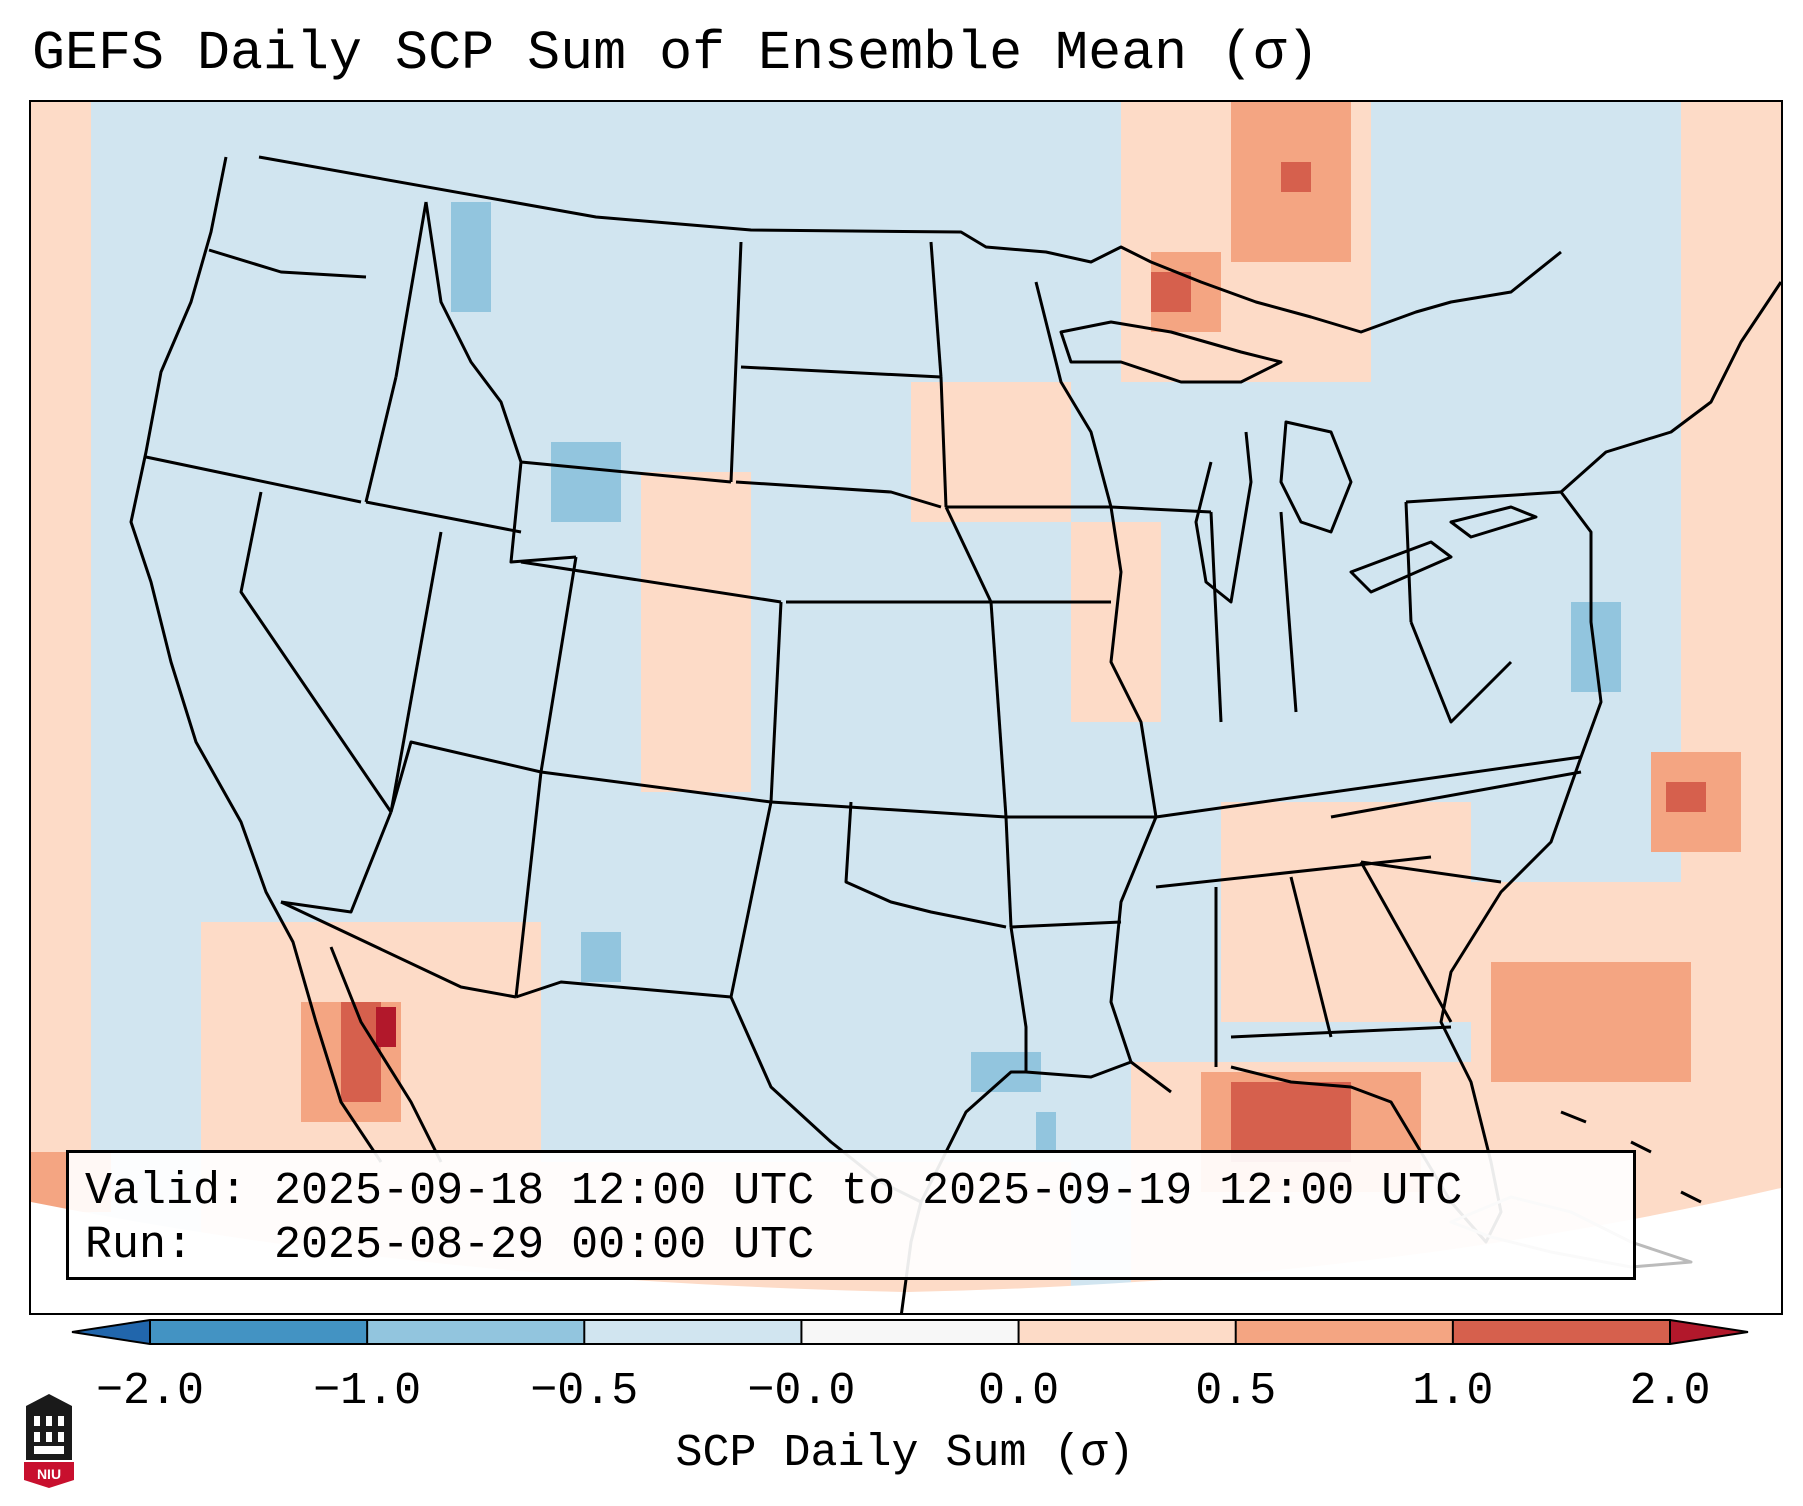 The image size is (1803, 1506). Describe the element at coordinates (1493, 522) in the screenshot. I see `lake-ontario` at that location.